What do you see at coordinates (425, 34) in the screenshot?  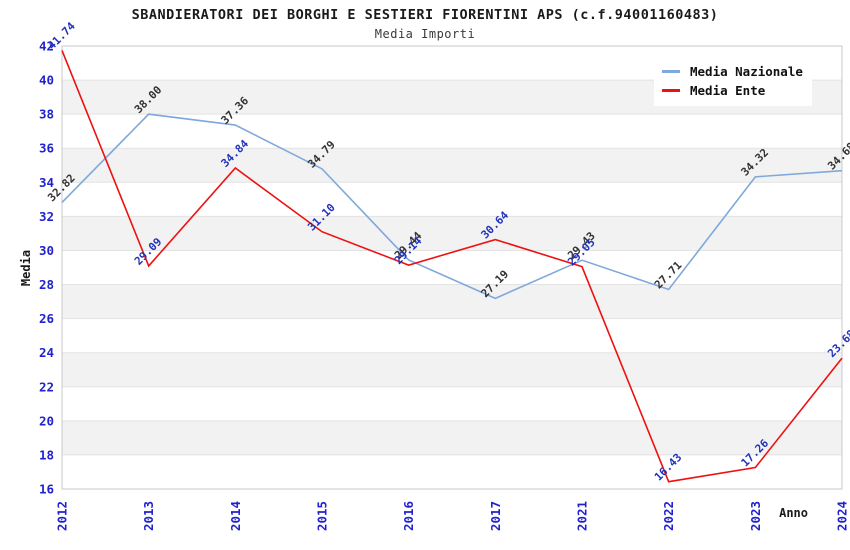 I see `chart-subtitle: Media Importi` at bounding box center [425, 34].